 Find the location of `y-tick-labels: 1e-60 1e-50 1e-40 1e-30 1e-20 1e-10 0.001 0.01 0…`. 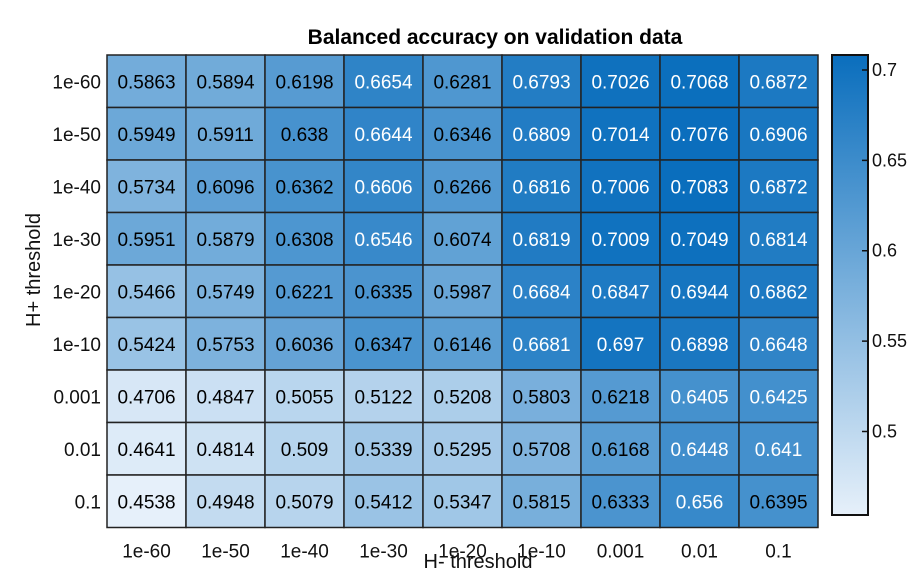

y-tick-labels: 1e-60 1e-50 1e-40 1e-30 1e-20 1e-10 0.001 0.01 0… is located at coordinates (76, 292).